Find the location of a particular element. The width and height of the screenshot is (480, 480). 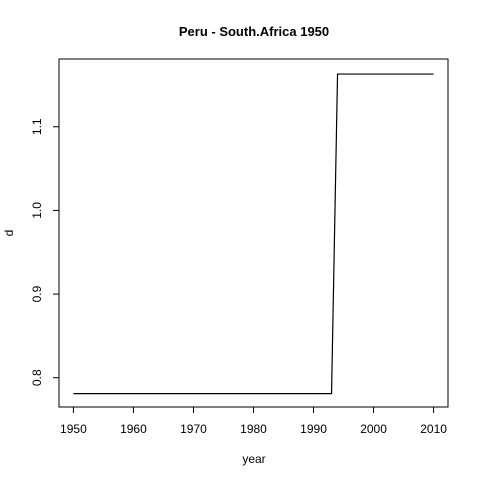

chart-title: Peru - South.Africa 1950 is located at coordinates (254, 31).